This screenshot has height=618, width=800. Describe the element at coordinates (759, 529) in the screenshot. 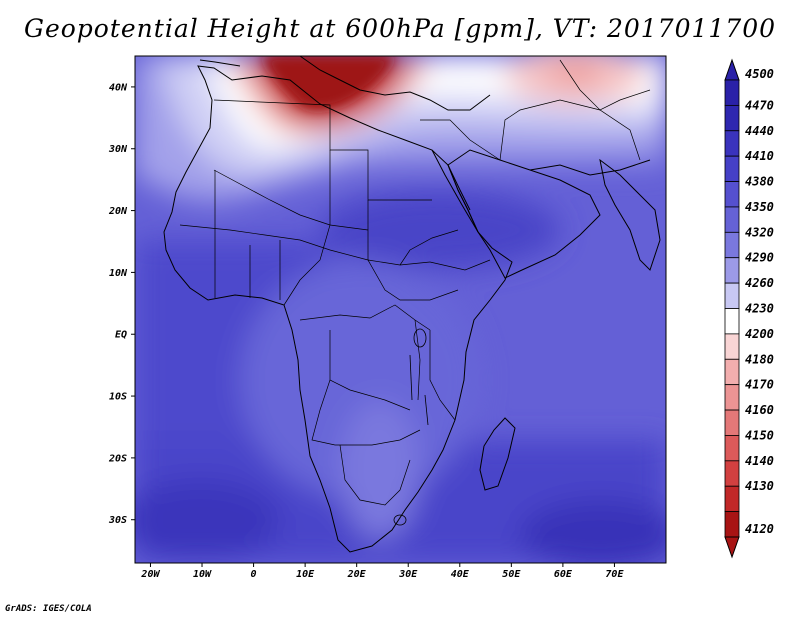

I see `colorbar-label: 4120` at that location.